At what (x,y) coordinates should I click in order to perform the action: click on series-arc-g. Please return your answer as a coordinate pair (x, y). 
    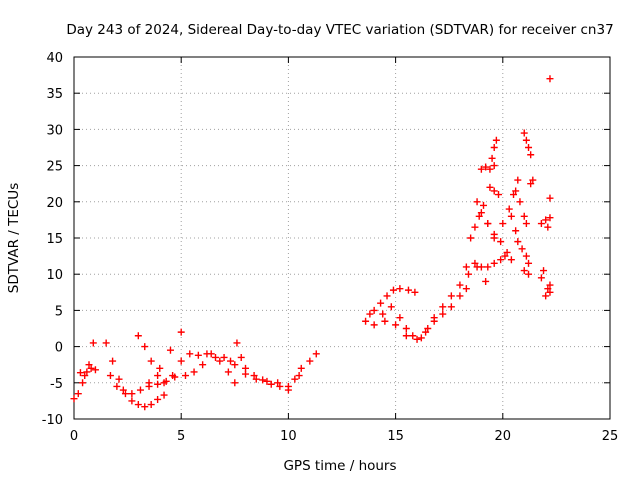
    Looking at the image, I should click on (267, 377).